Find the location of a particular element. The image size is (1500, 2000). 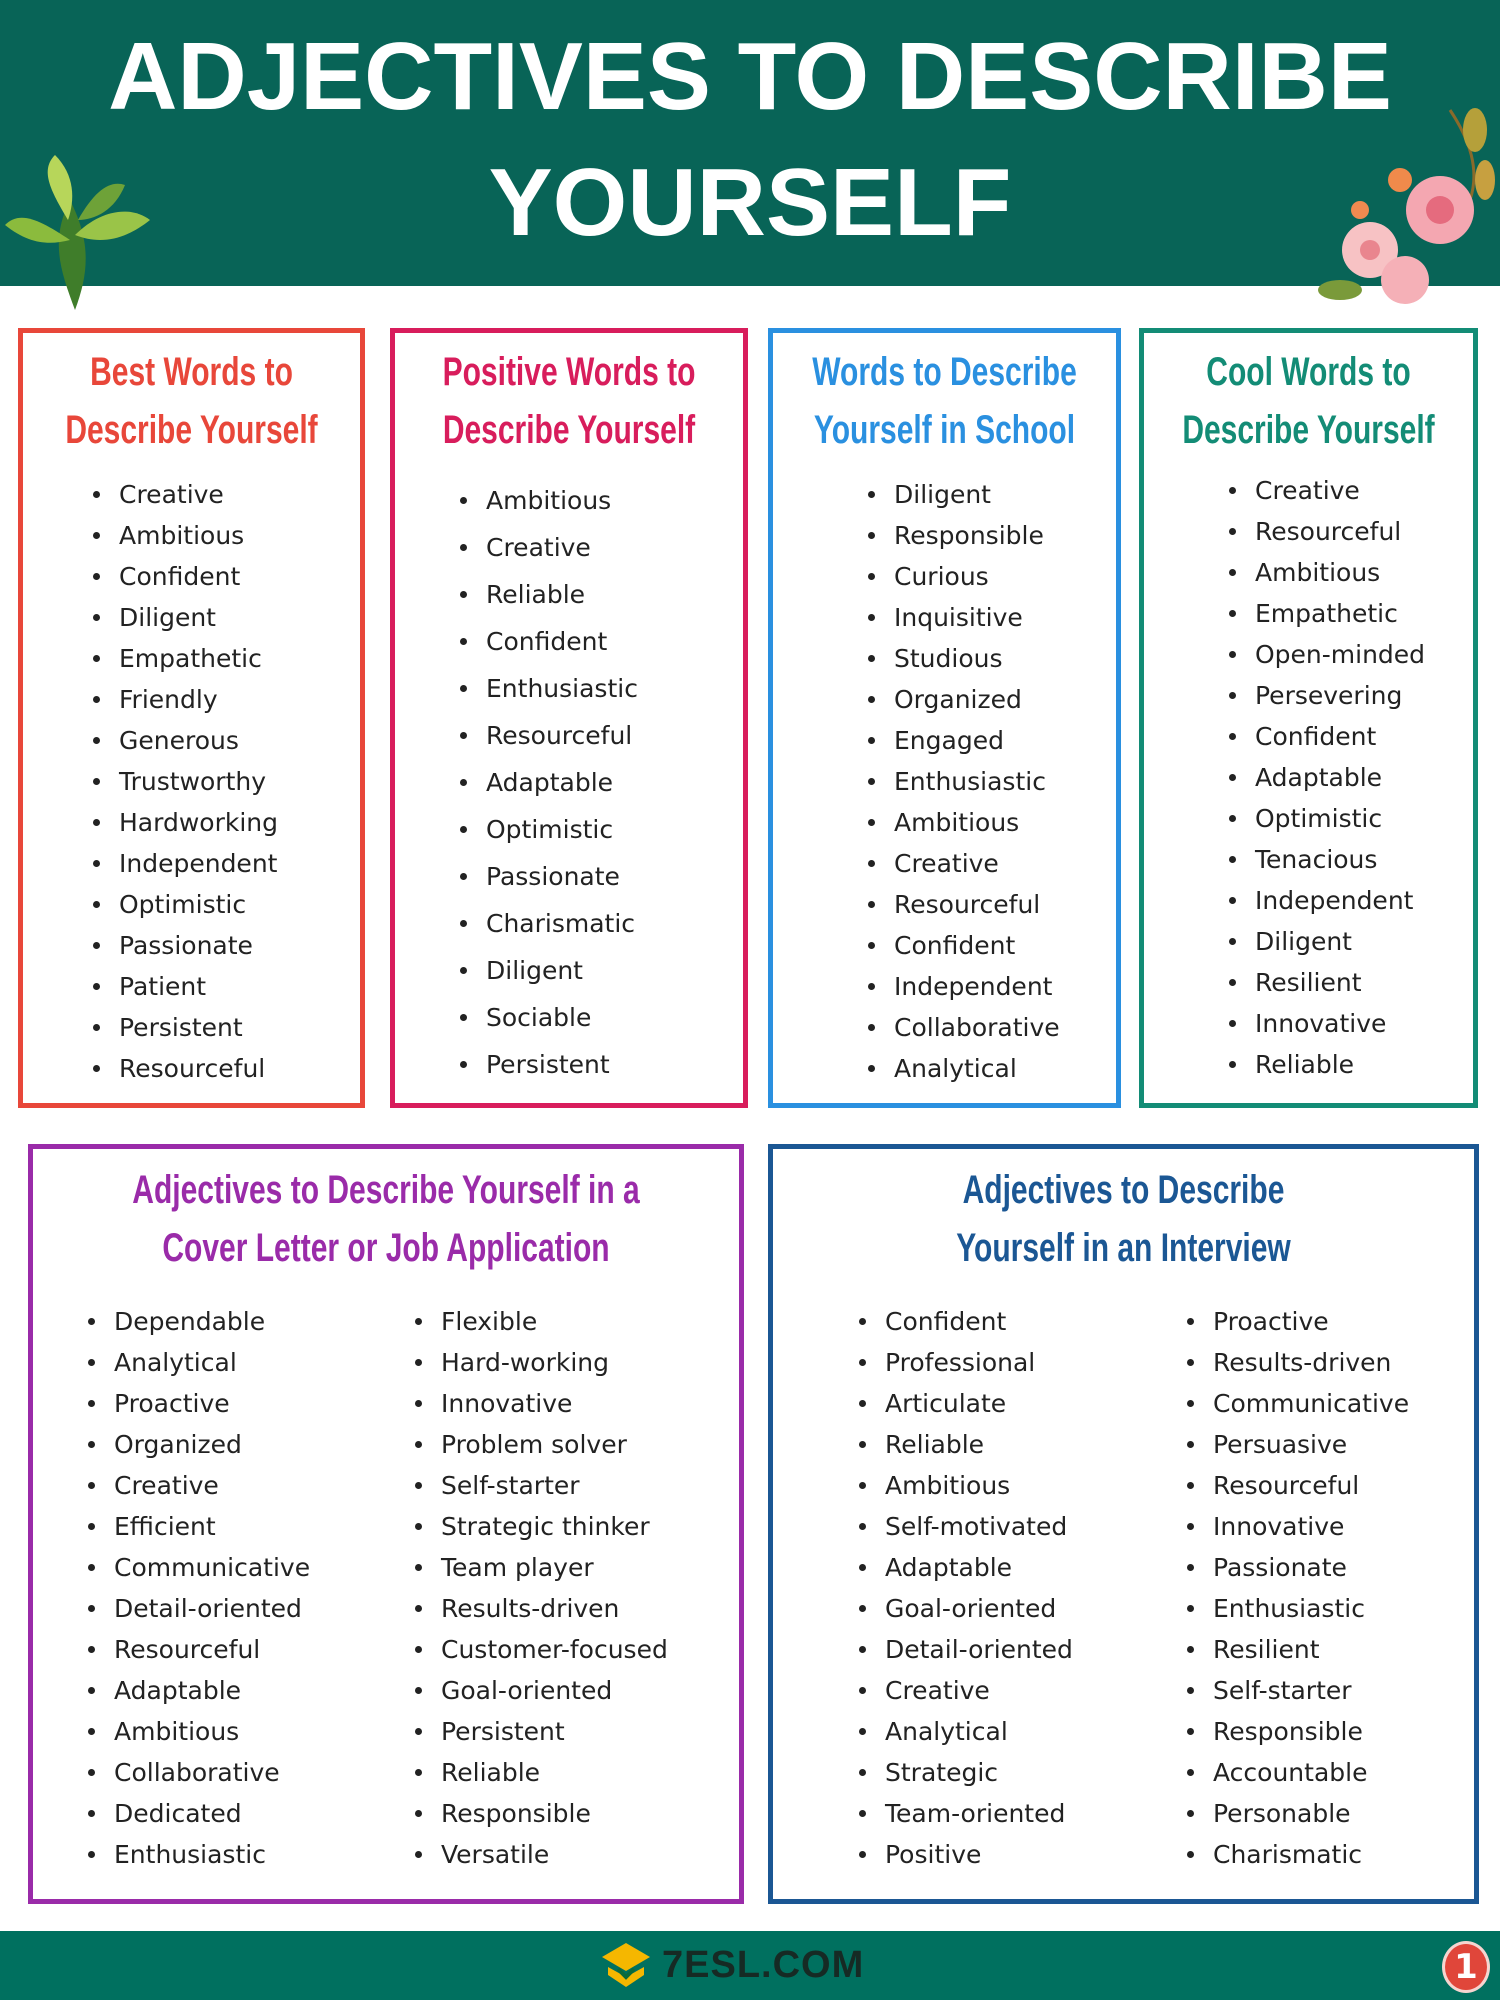

list-item: Team player is located at coordinates (541, 1567).